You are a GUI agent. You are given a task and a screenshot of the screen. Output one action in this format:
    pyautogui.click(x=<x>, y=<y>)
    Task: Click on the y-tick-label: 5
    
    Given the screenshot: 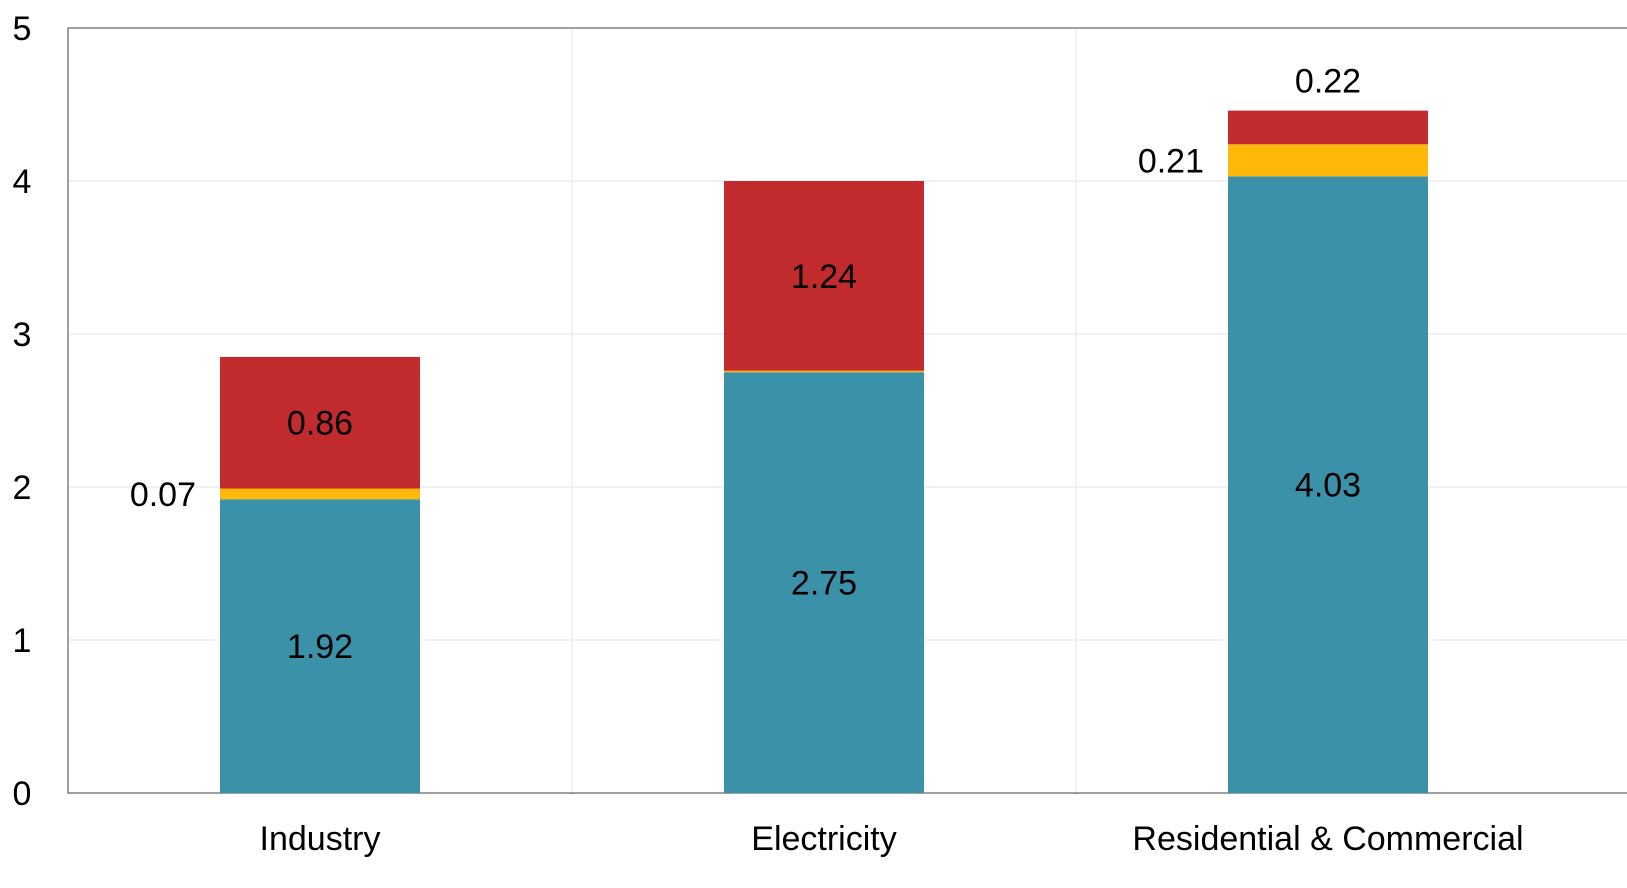 What is the action you would take?
    pyautogui.click(x=22, y=29)
    